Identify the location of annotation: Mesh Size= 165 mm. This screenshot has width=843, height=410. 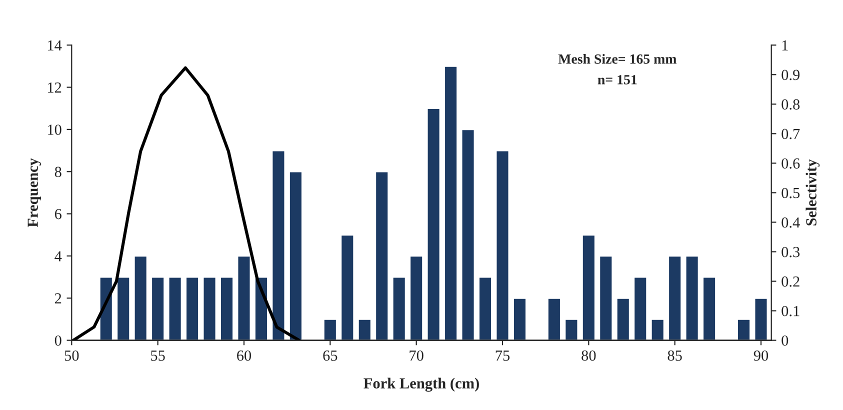
(617, 59).